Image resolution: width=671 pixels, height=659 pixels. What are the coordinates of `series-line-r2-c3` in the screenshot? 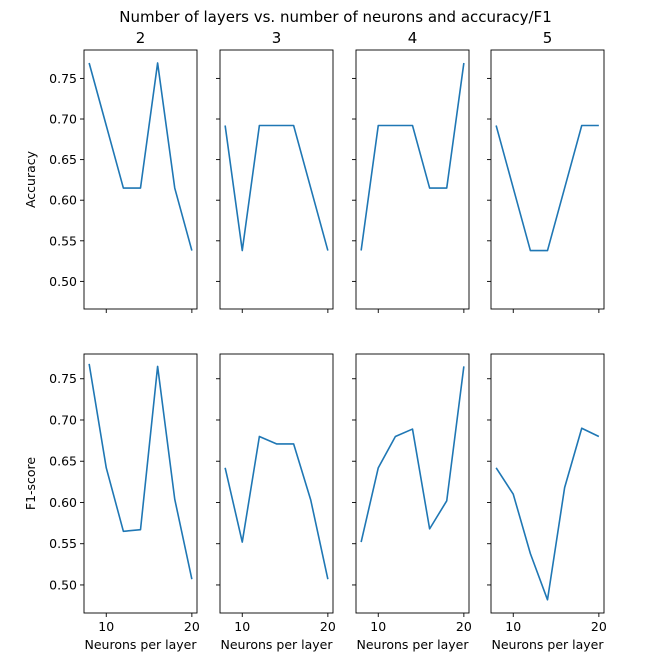 It's located at (412, 454).